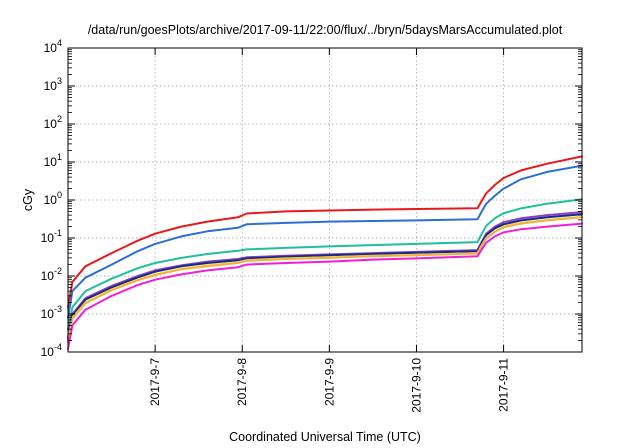 Image resolution: width=640 pixels, height=448 pixels. What do you see at coordinates (53, 84) in the screenshot?
I see `y-tick-label: 10³` at bounding box center [53, 84].